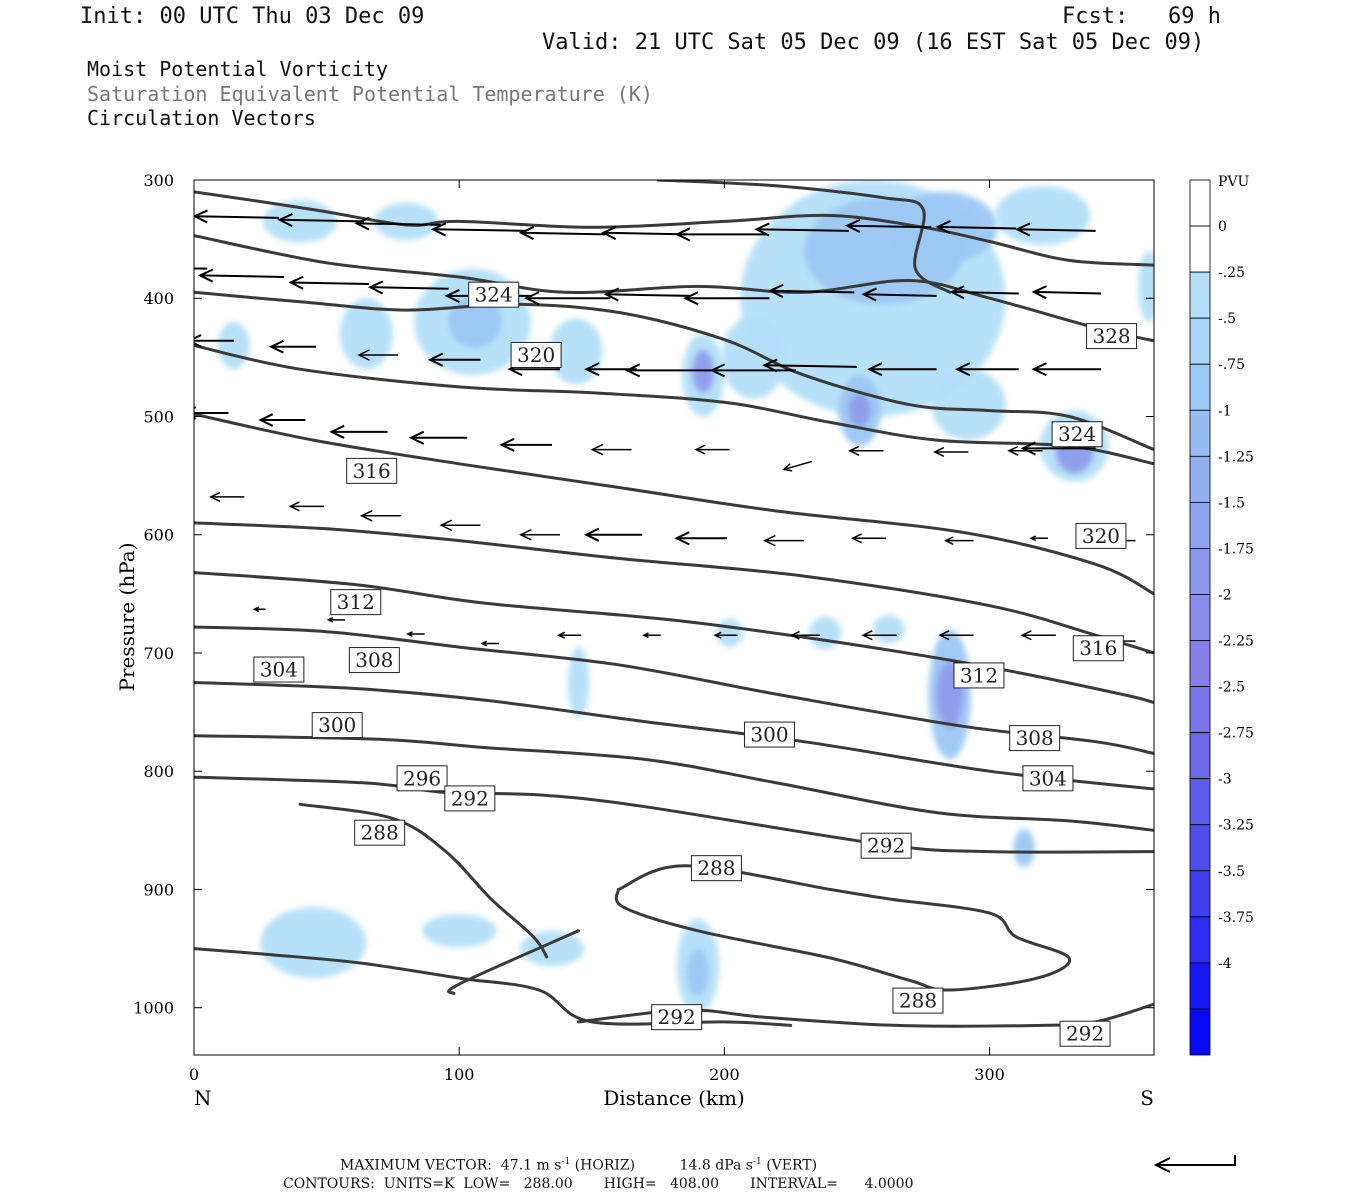  What do you see at coordinates (470, 798) in the screenshot?
I see `contour-label-text: 292` at bounding box center [470, 798].